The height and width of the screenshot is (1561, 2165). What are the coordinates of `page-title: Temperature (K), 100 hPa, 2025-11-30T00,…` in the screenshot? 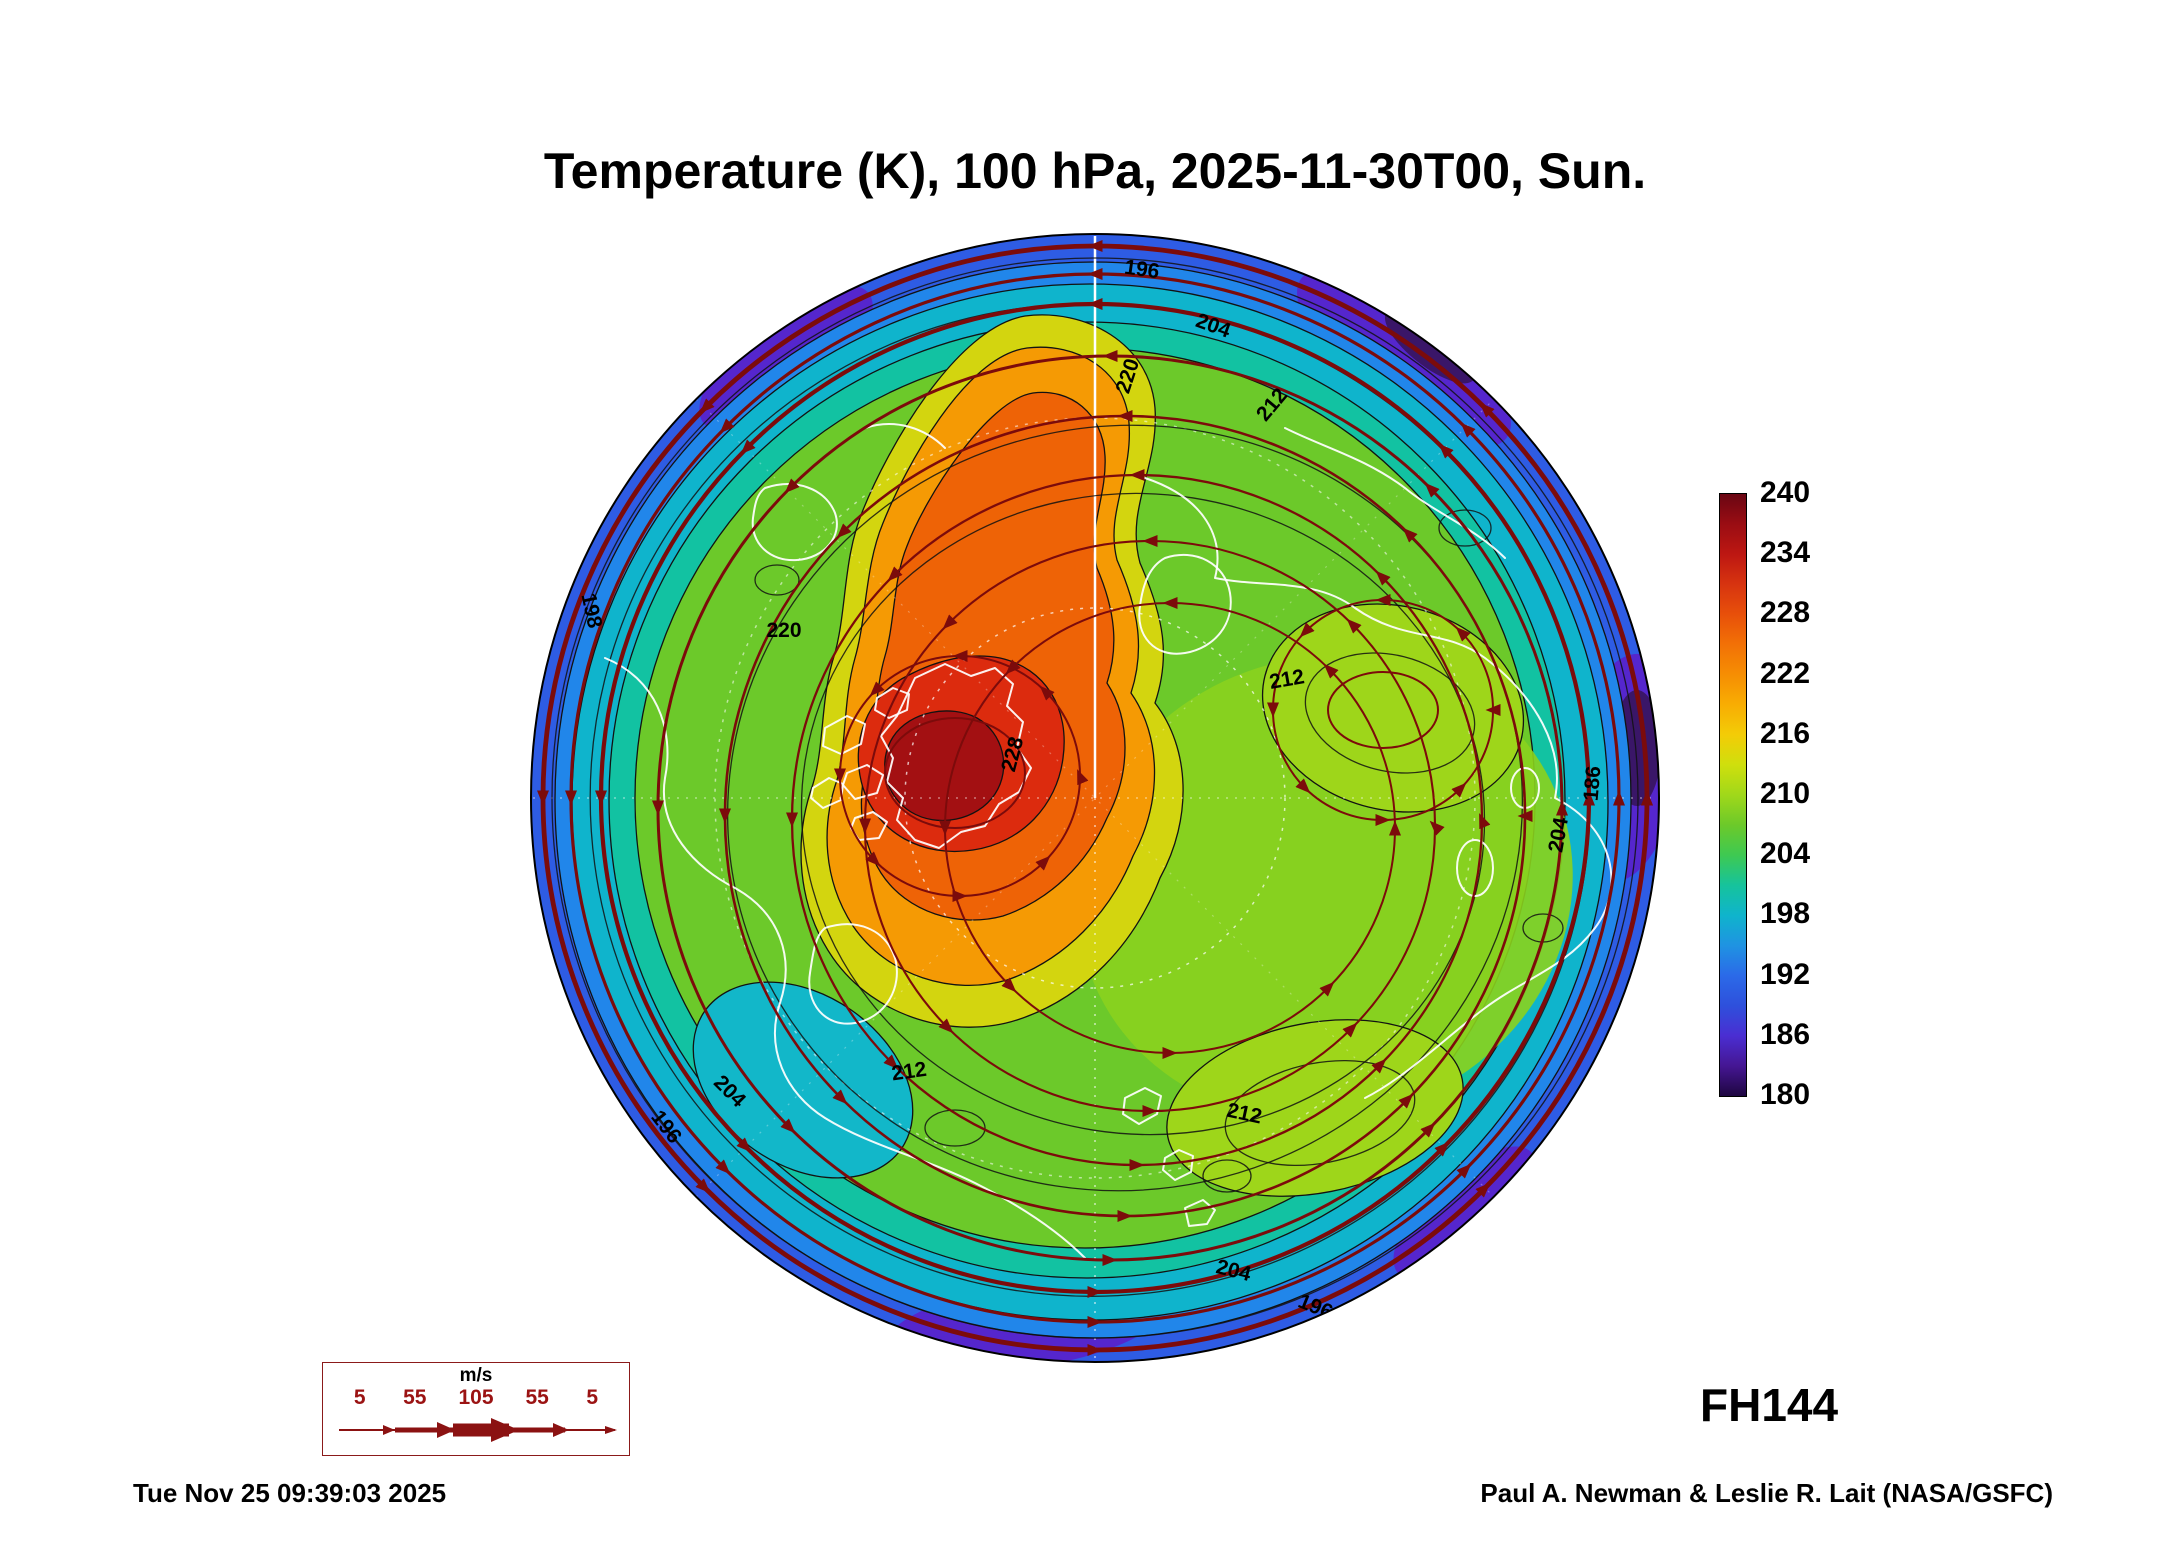 It's located at (1095, 171).